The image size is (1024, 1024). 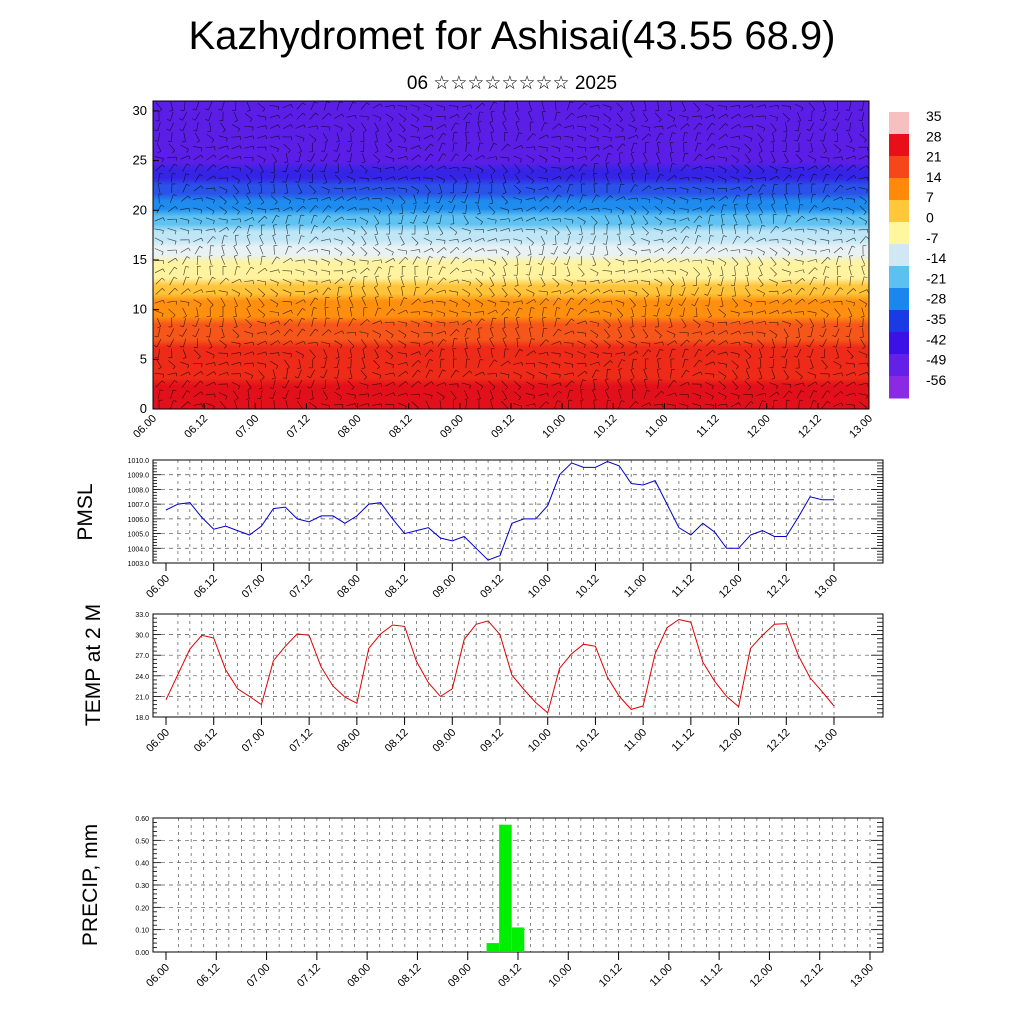 I want to click on temp-x-tick-label: 09.00, so click(x=444, y=741).